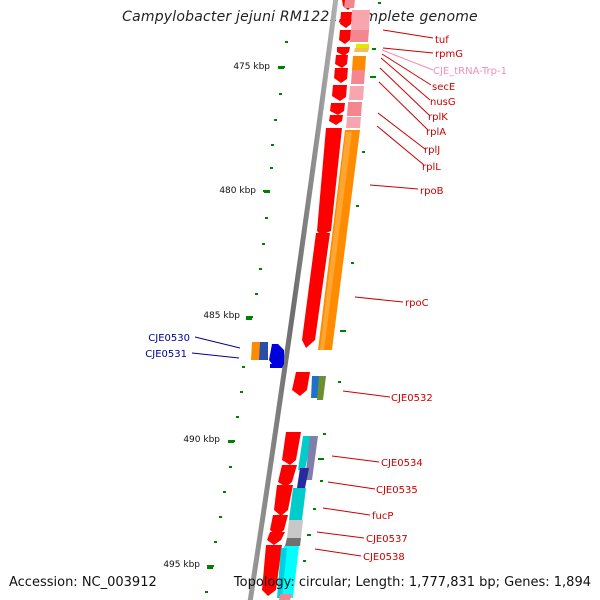 This screenshot has width=600, height=600. What do you see at coordinates (237, 191) in the screenshot?
I see `tick-label-480: 480 kbp` at bounding box center [237, 191].